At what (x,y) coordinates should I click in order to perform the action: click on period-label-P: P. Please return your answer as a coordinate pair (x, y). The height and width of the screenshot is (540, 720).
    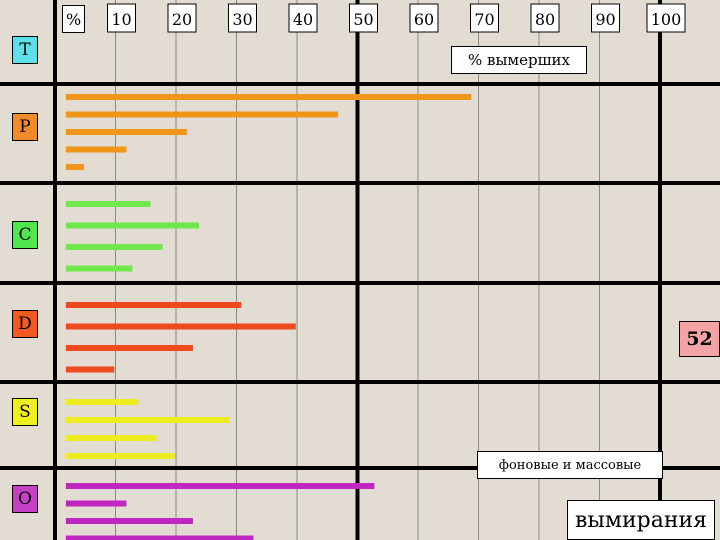
    Looking at the image, I should click on (25, 127).